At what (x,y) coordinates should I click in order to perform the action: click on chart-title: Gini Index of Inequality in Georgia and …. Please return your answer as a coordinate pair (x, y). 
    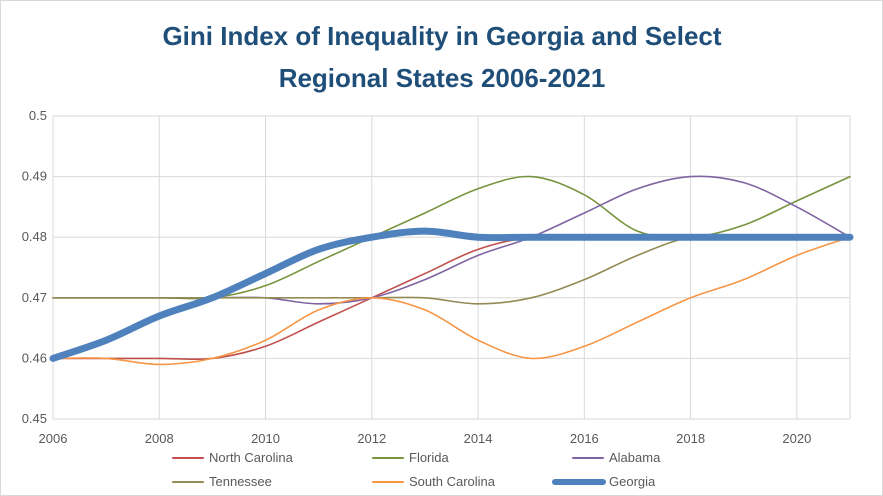
    Looking at the image, I should click on (441, 57).